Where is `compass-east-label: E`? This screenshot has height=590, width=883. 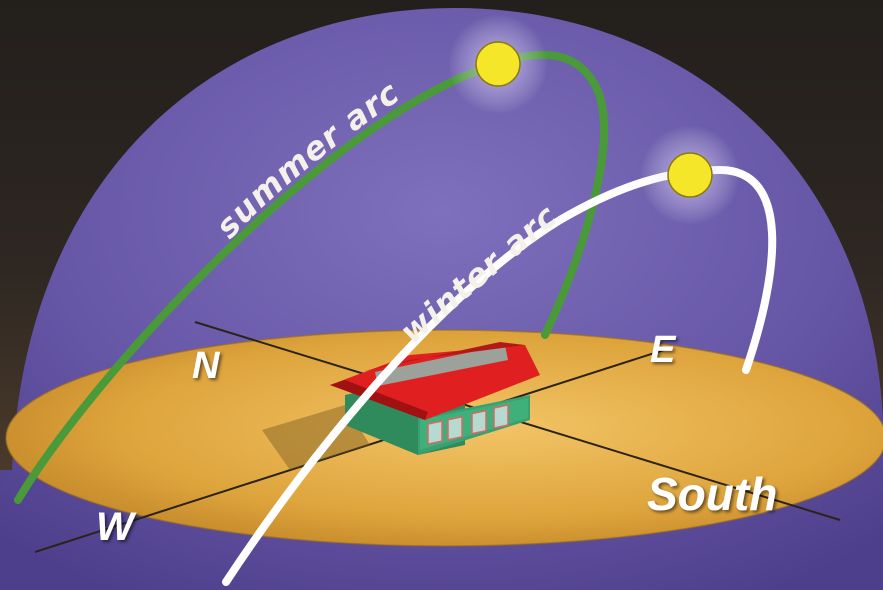 compass-east-label: E is located at coordinates (663, 350).